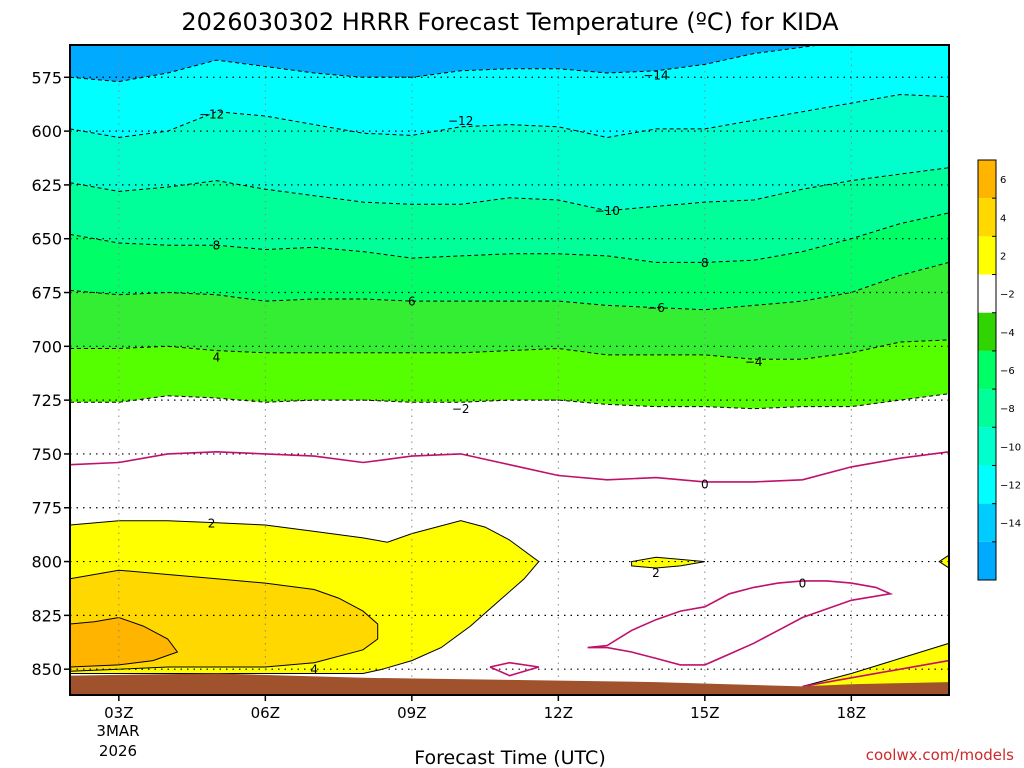  What do you see at coordinates (940, 755) in the screenshot?
I see `credit-text: coolwx.com/models` at bounding box center [940, 755].